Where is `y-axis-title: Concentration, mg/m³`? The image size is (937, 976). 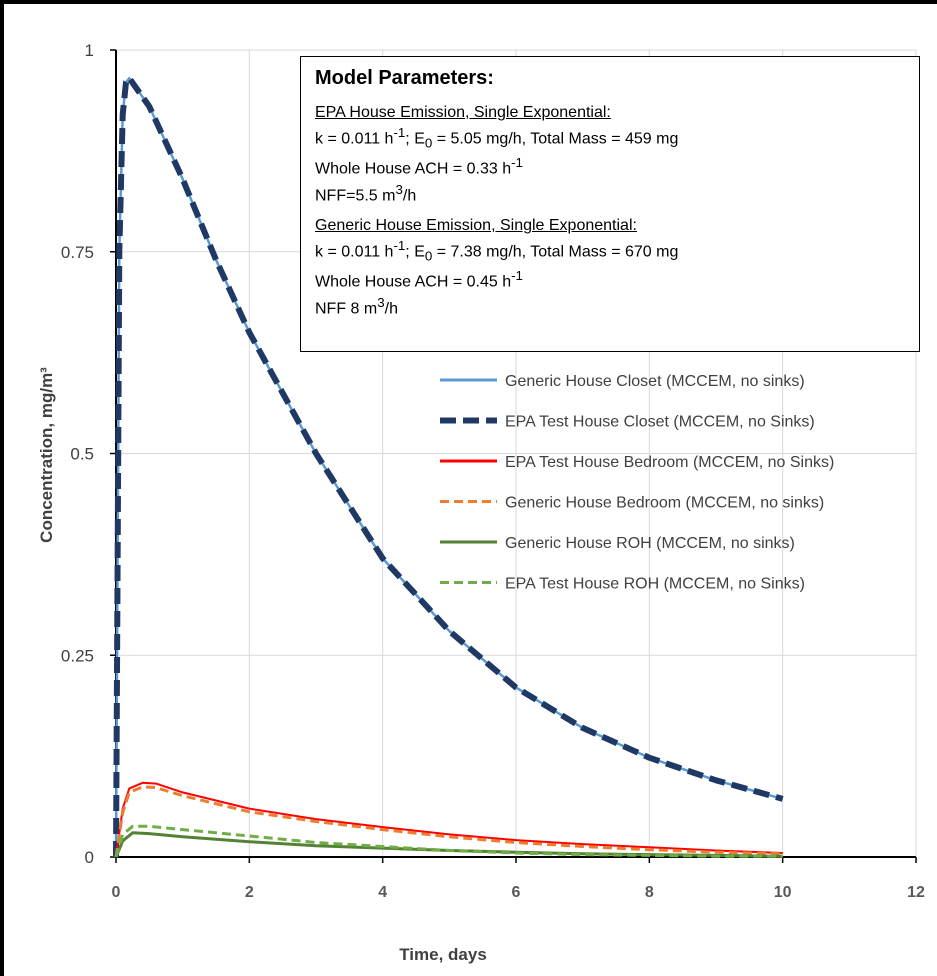 y-axis-title: Concentration, mg/m³ is located at coordinates (46, 455).